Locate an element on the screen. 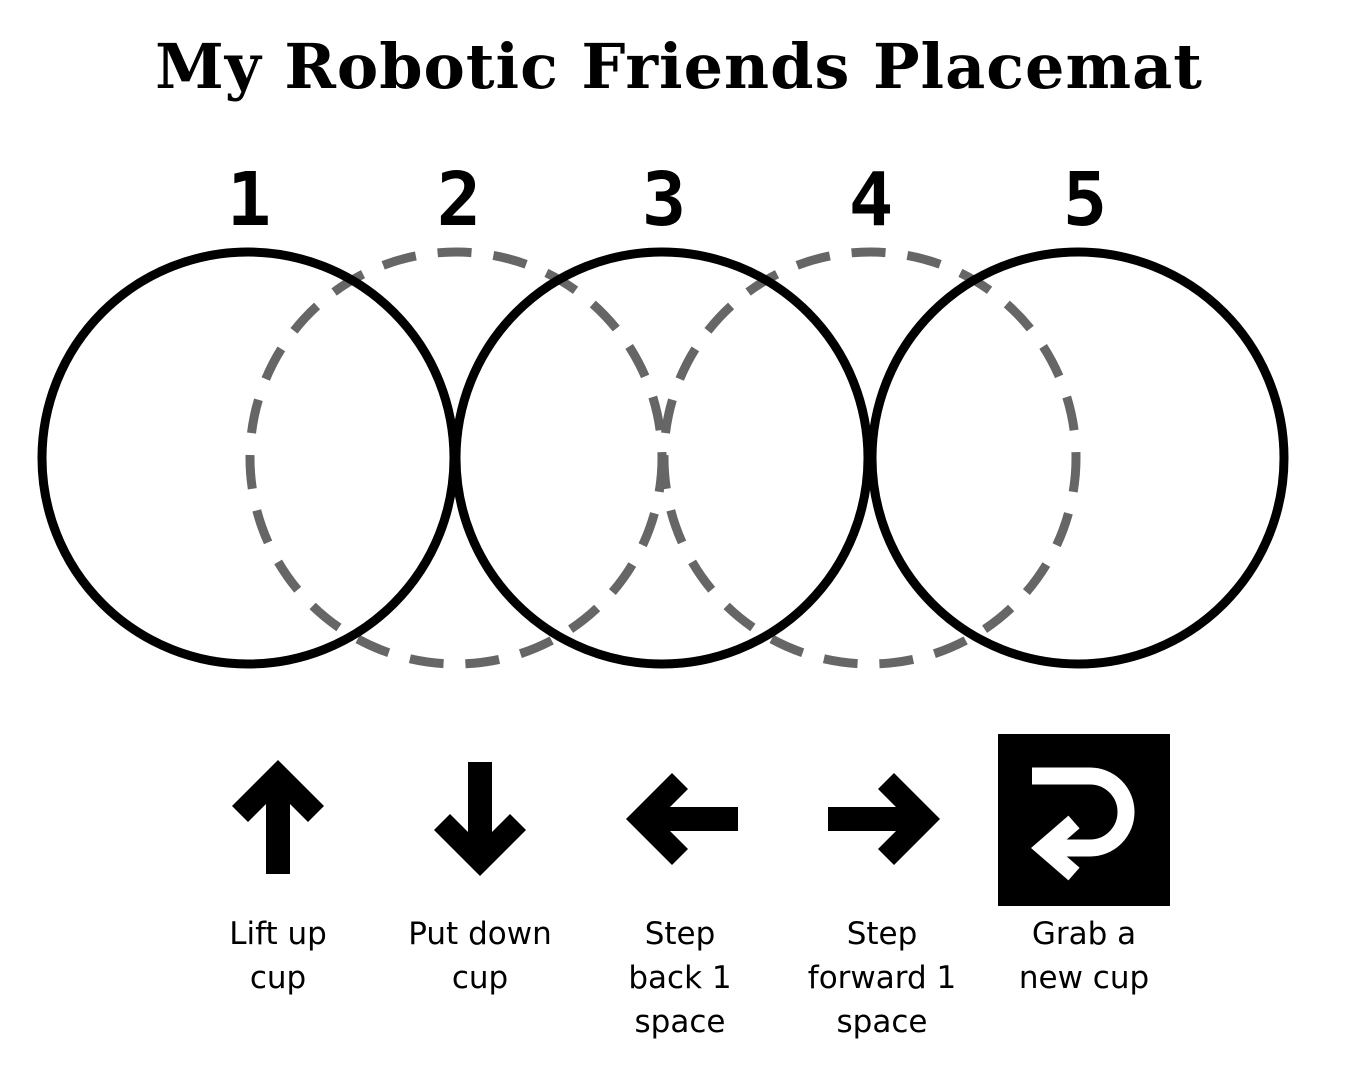 The image size is (1358, 1086). legend-label: Grab a new cup is located at coordinates (1084, 956).